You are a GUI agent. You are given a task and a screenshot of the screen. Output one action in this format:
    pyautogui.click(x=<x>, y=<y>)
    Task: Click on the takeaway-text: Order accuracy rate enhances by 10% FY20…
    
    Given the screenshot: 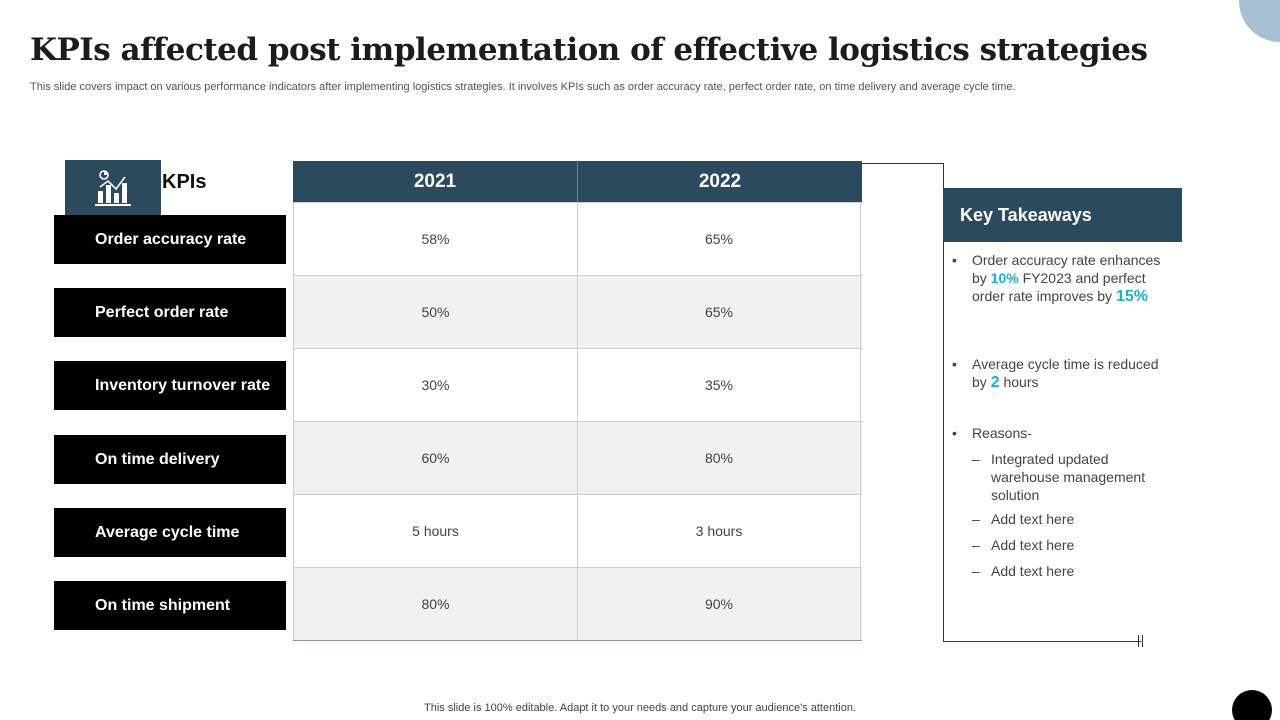 What is the action you would take?
    pyautogui.click(x=1067, y=278)
    